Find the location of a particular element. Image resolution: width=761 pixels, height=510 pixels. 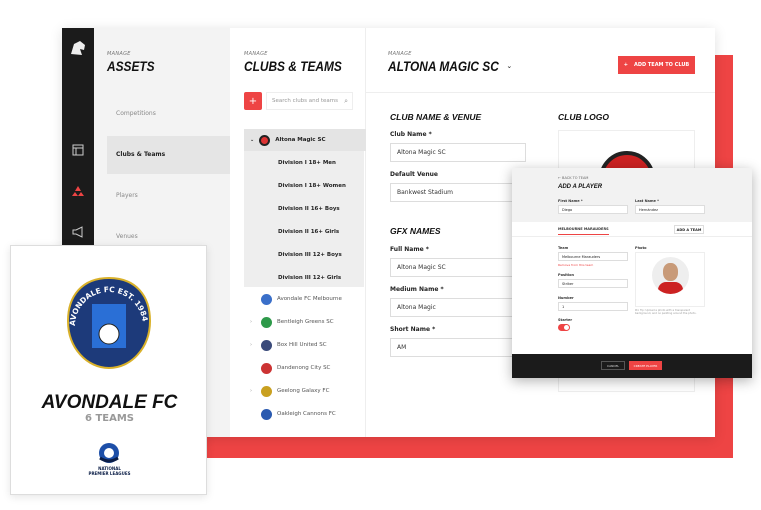

club-row: Oakleigh Cannons FC is located at coordinates (305, 414).